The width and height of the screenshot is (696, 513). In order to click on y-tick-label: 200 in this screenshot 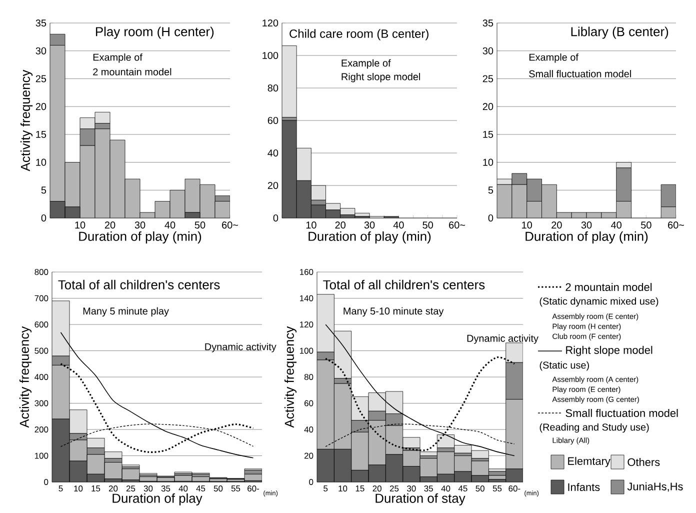, I will do `click(41, 429)`.